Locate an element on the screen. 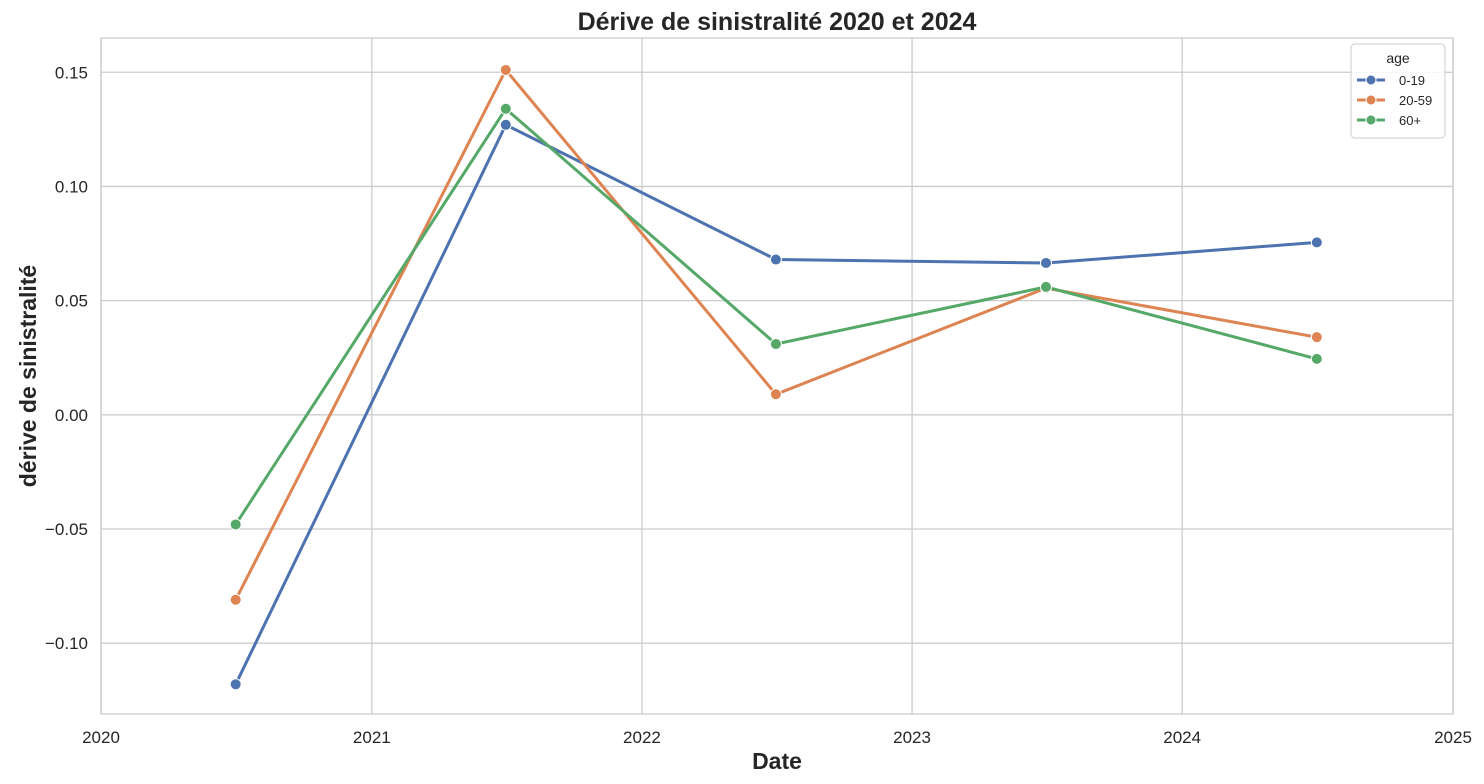  y-axis-ticks: −0.10 −0.05 0.00 0.05 0.10 0.15 is located at coordinates (66, 358).